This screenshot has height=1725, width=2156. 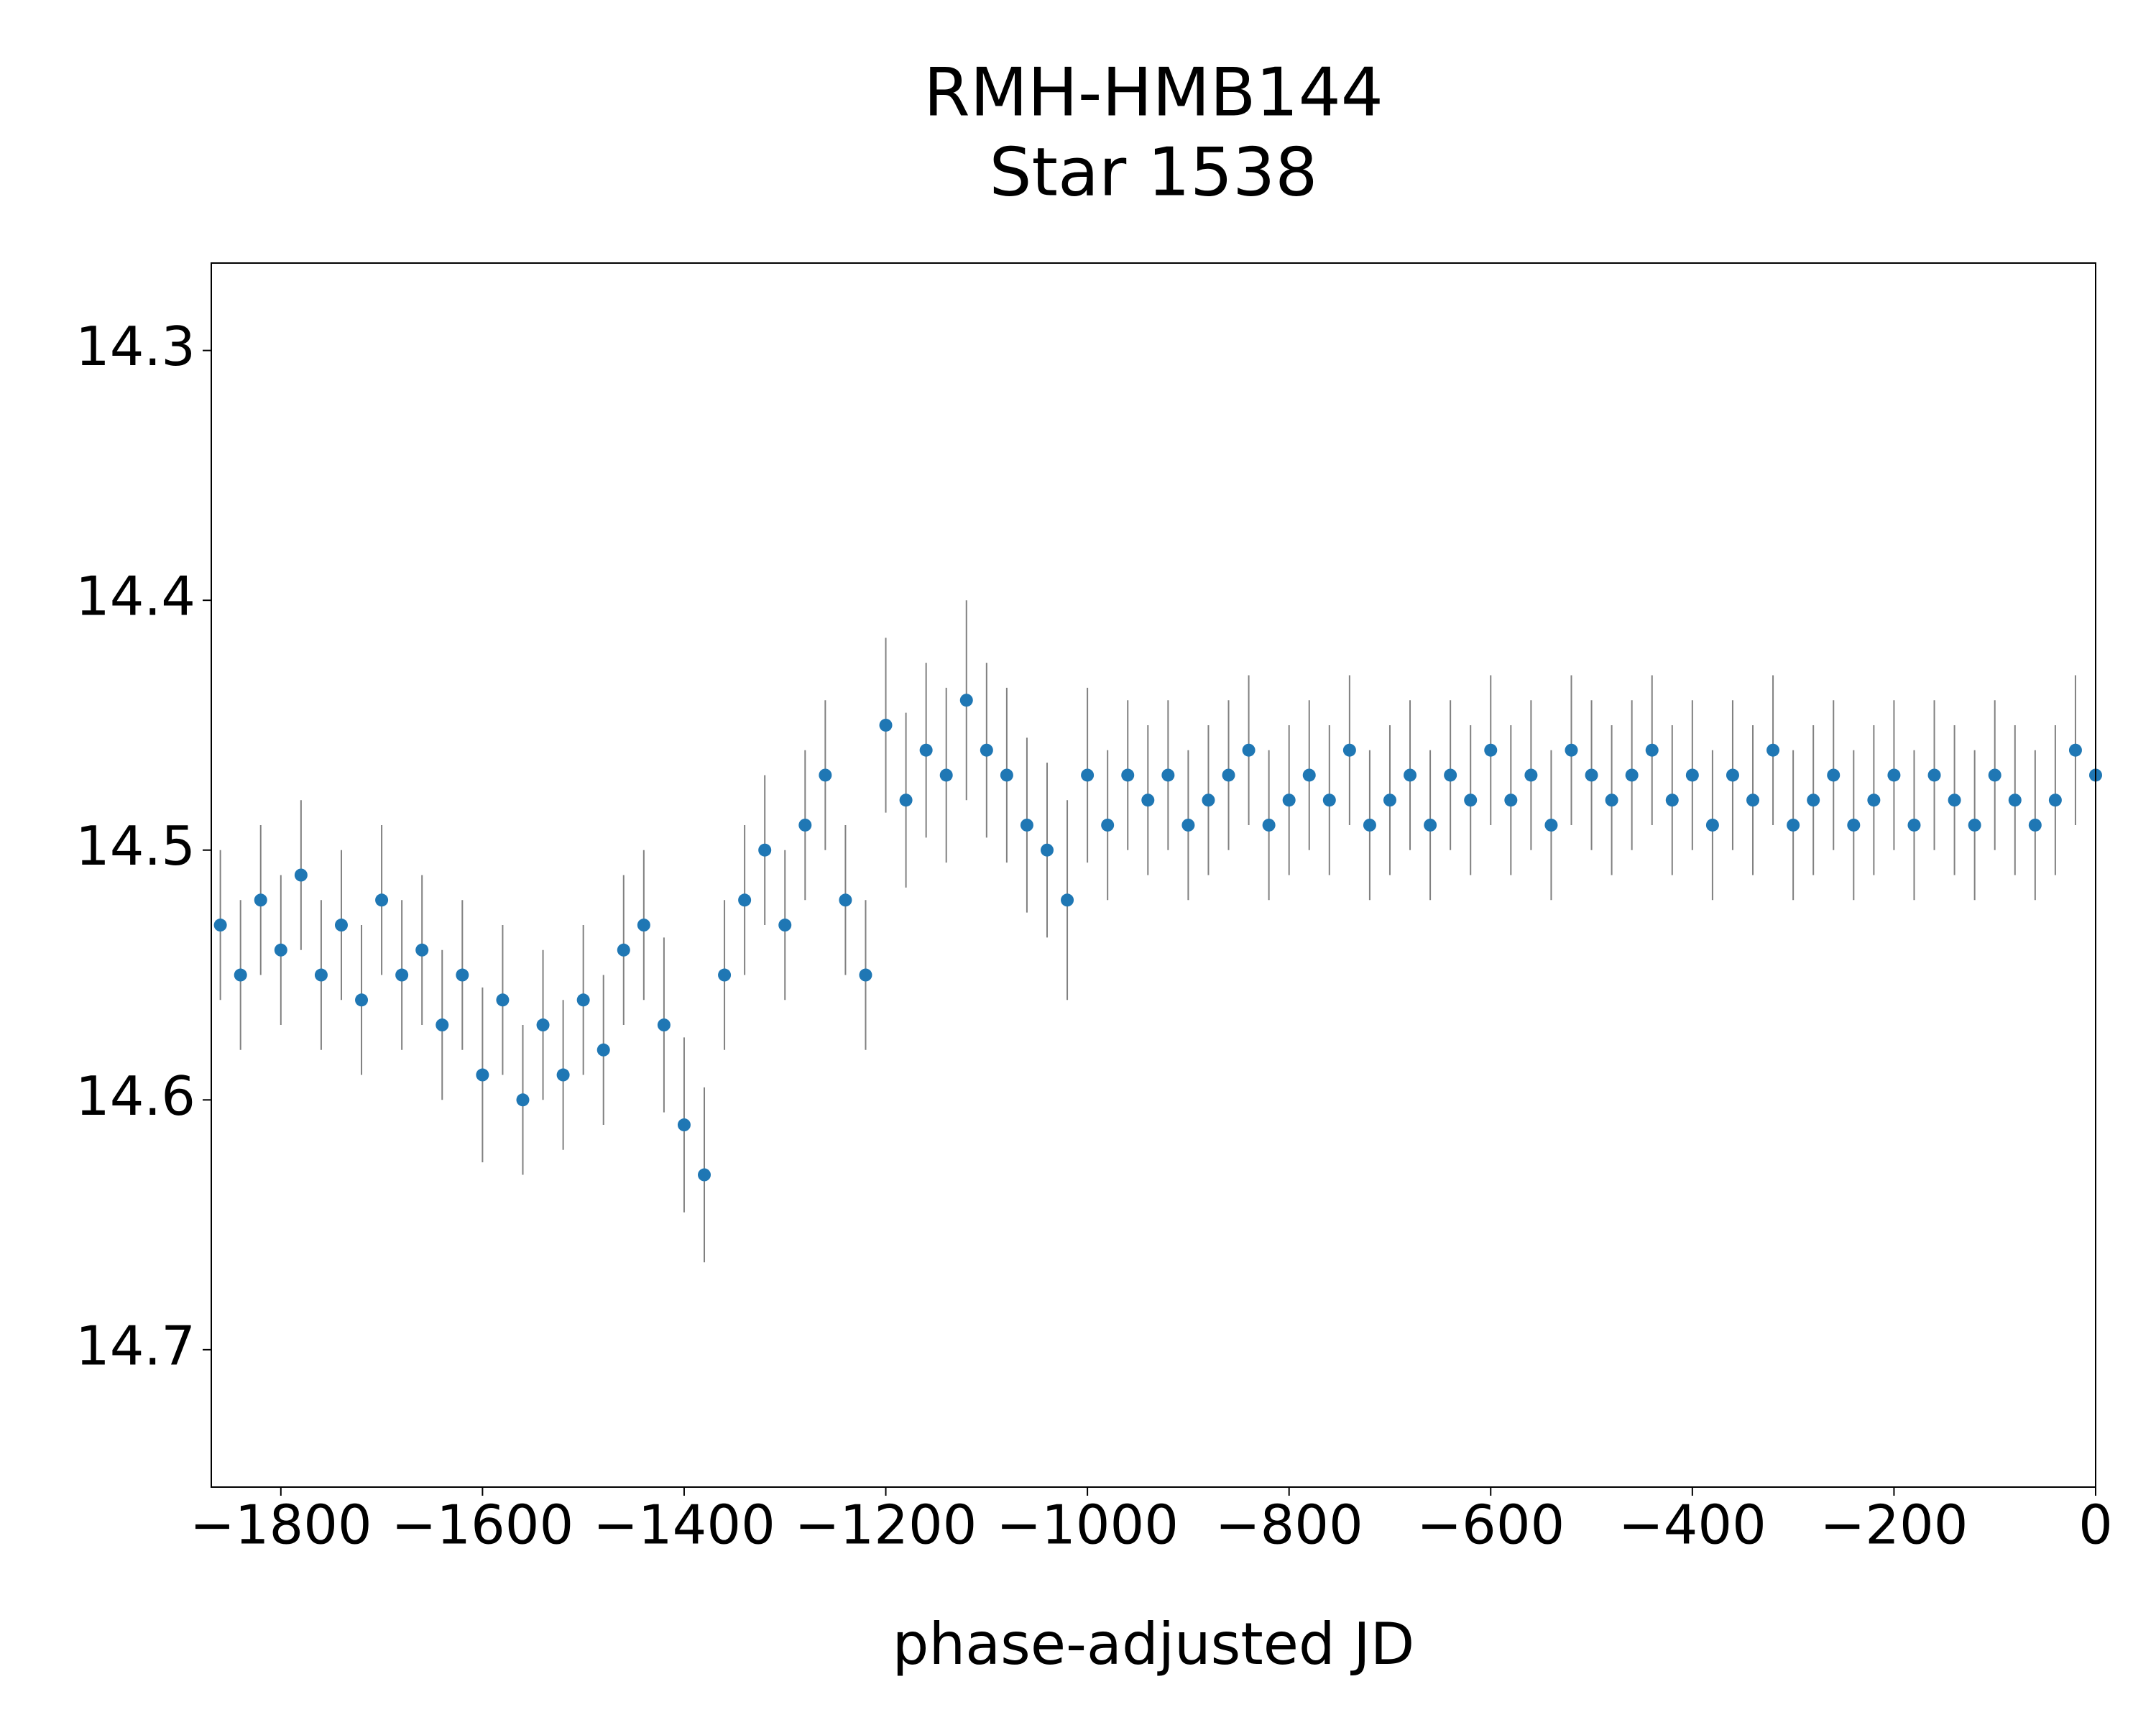 I want to click on x-tick-label: −1600, so click(x=483, y=1525).